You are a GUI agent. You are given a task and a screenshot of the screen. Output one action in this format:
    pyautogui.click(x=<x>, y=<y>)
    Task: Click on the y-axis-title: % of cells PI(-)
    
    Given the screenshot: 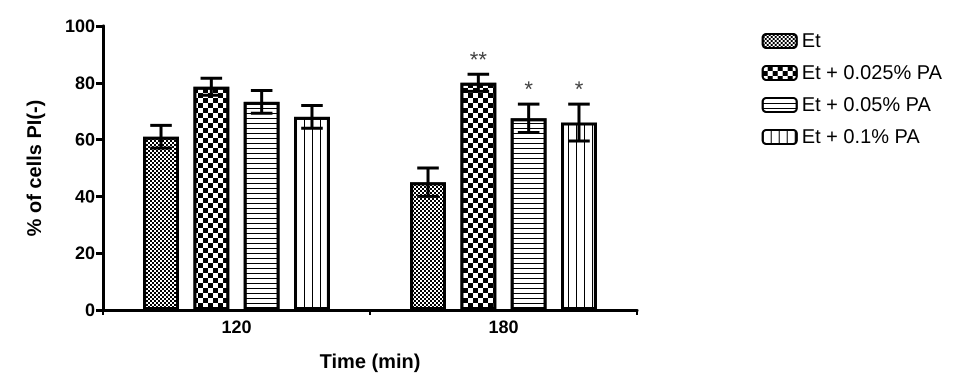 What is the action you would take?
    pyautogui.click(x=35, y=168)
    